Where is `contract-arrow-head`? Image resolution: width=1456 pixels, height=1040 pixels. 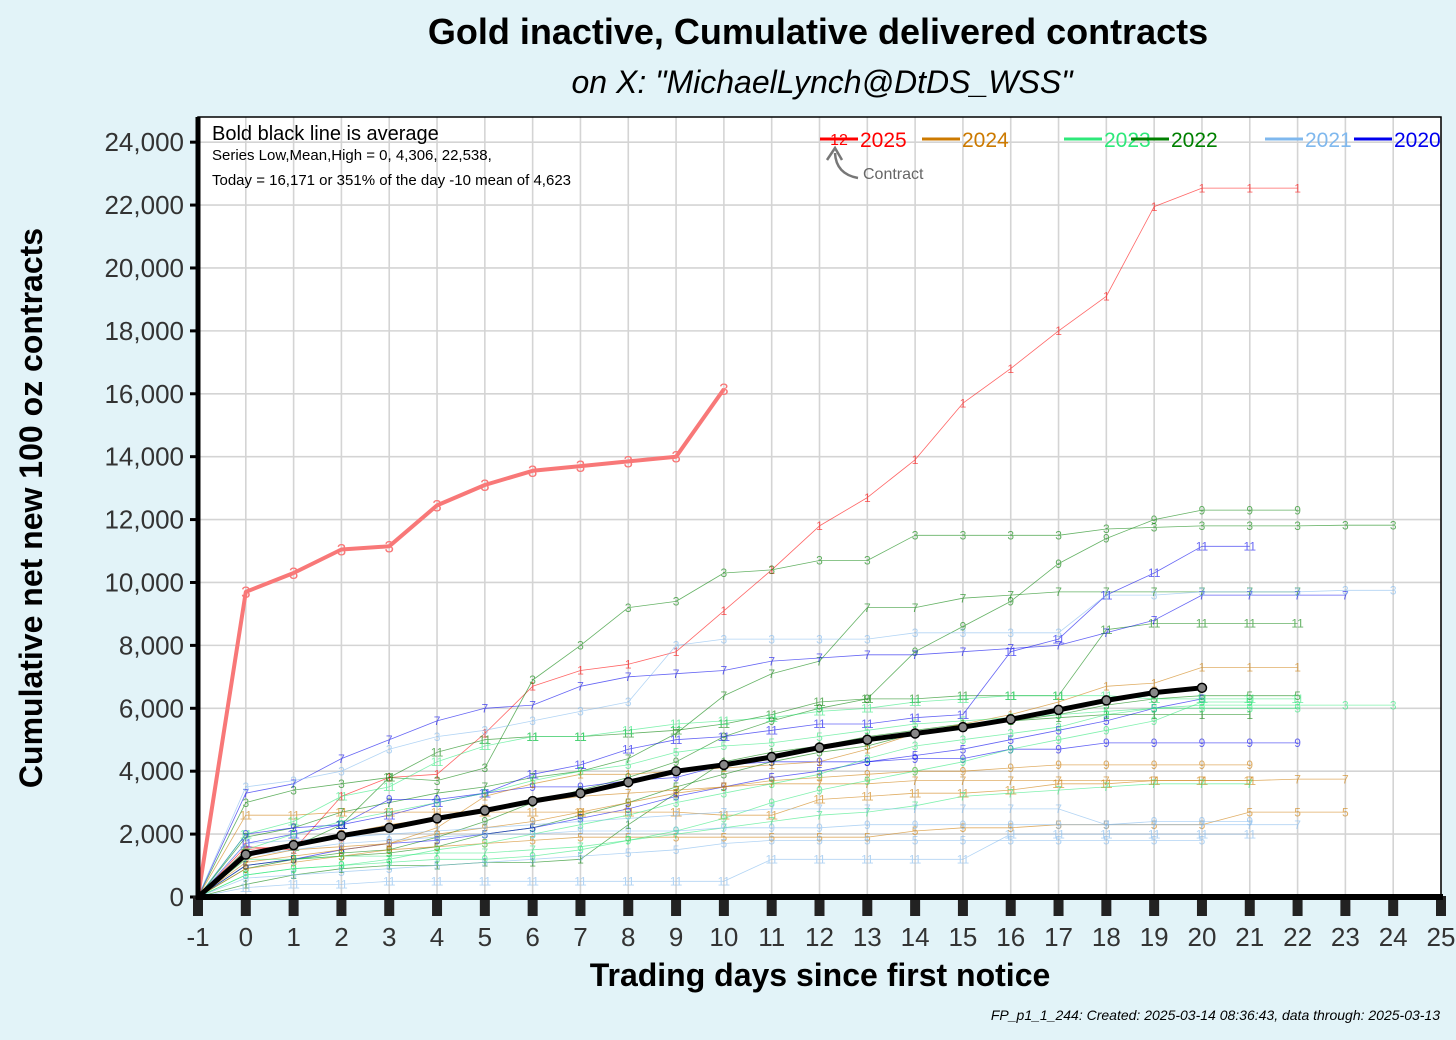
contract-arrow-head is located at coordinates (834, 153).